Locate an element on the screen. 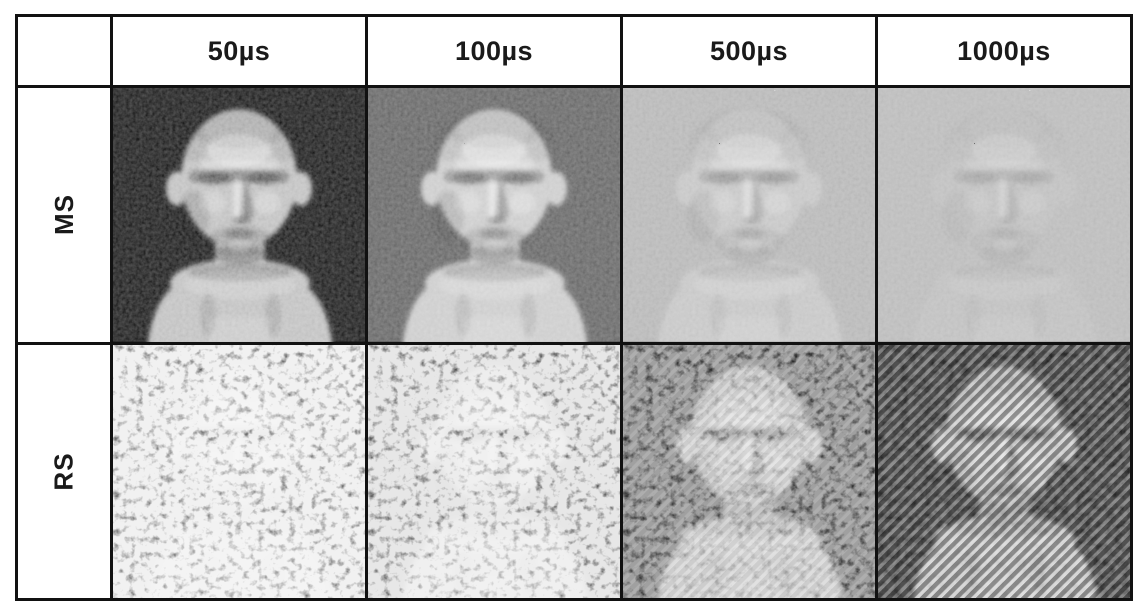  exposure-header-100us: 100µs is located at coordinates (494, 51).